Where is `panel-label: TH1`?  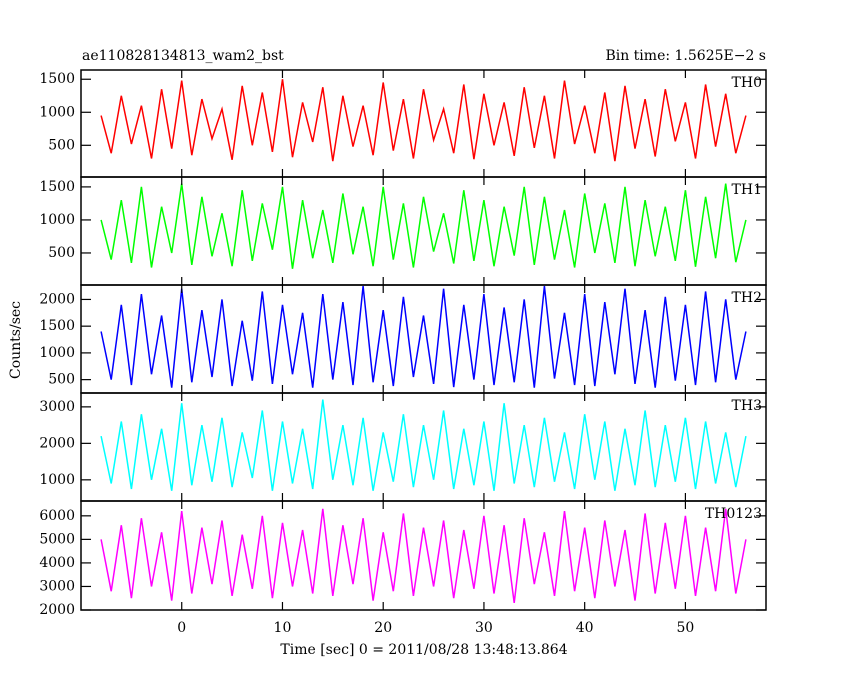
panel-label: TH1 is located at coordinates (747, 190).